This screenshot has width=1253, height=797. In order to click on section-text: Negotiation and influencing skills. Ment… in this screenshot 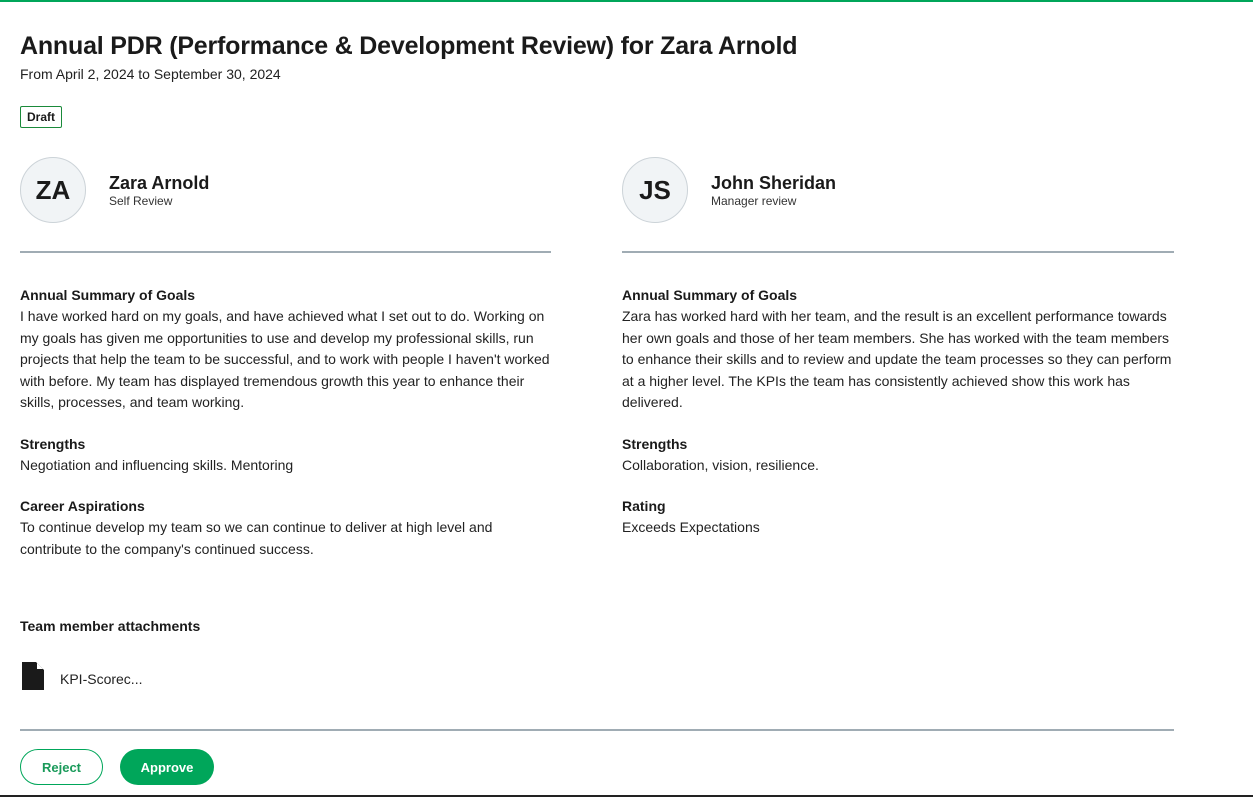, I will do `click(157, 464)`.